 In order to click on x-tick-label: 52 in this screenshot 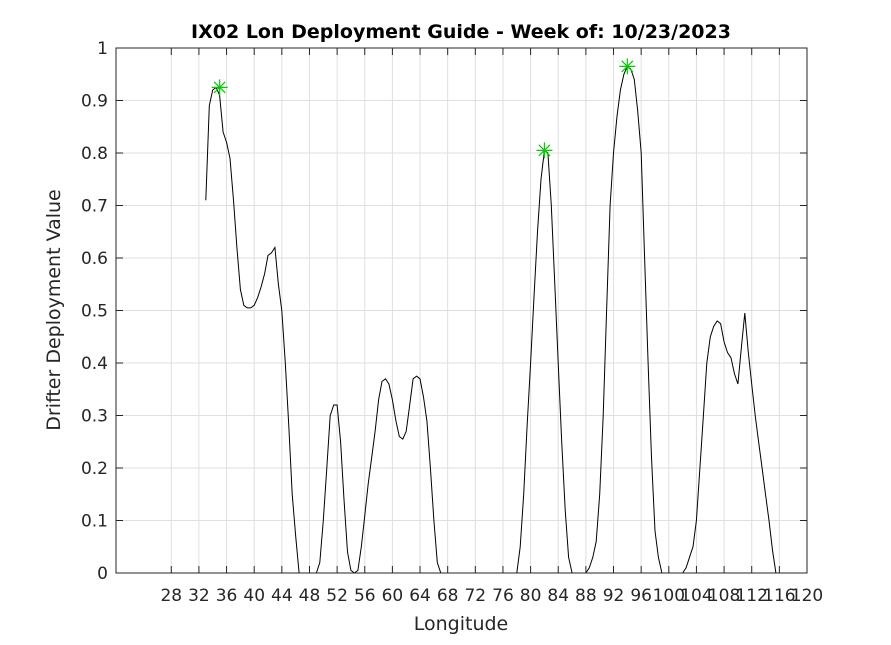, I will do `click(337, 596)`.